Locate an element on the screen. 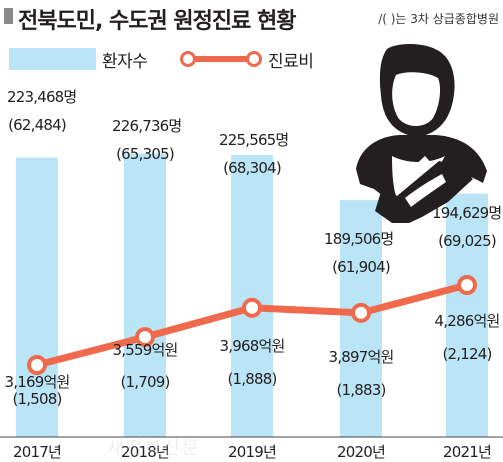 The image size is (503, 462). icon-sling-band is located at coordinates (425, 190).